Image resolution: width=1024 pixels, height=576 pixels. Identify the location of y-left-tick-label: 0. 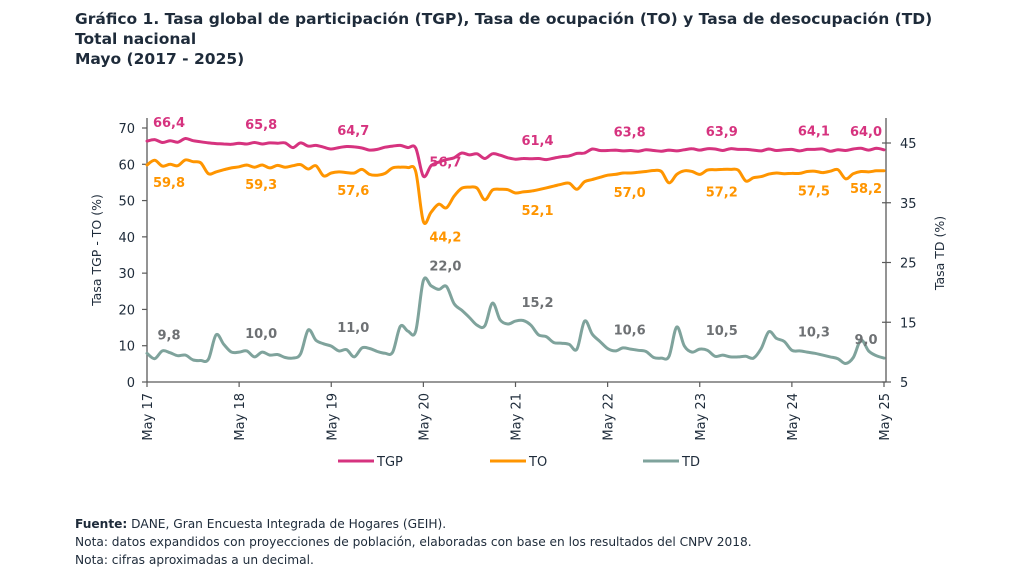
(131, 383).